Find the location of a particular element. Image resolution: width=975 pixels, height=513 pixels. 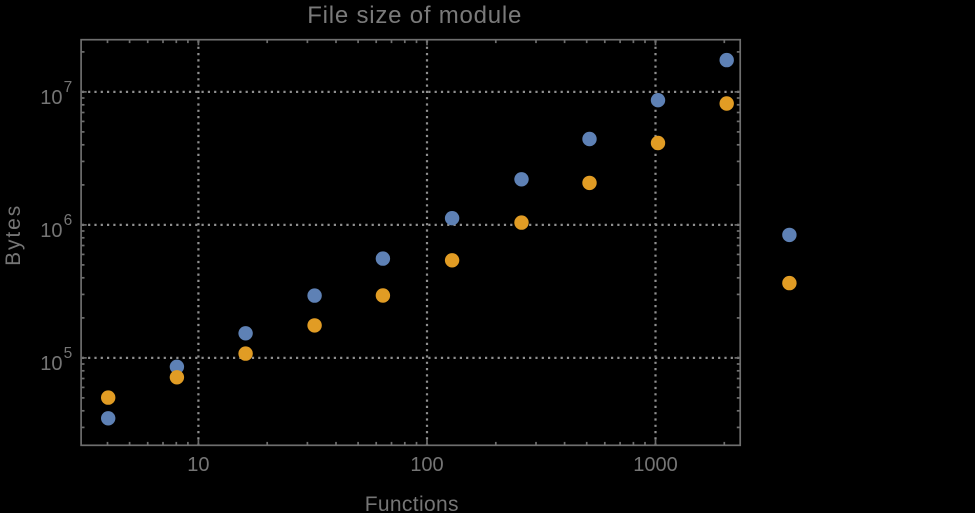

svg-text: 5 is located at coordinates (68, 353).